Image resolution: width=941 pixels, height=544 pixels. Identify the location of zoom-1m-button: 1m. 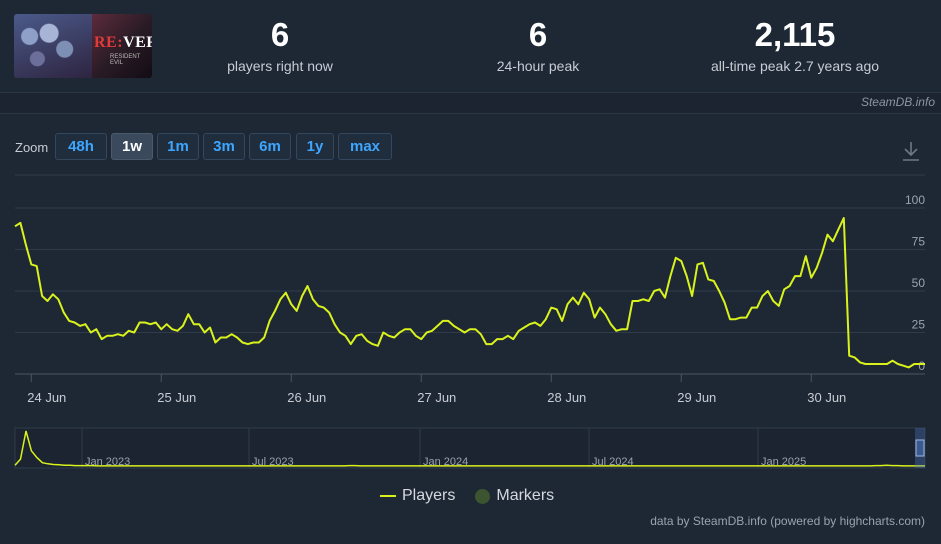
(178, 146).